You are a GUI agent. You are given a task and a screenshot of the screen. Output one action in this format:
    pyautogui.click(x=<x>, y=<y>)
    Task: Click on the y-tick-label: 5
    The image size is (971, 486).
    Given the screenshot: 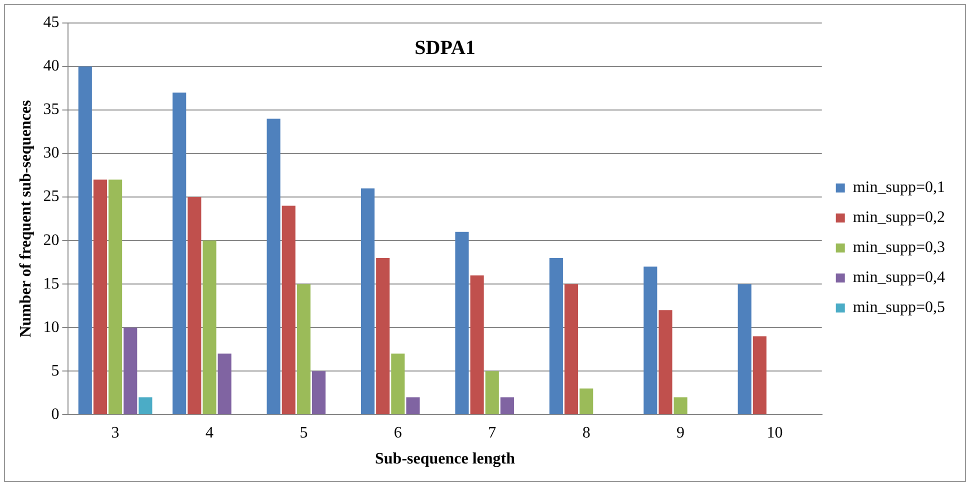 What is the action you would take?
    pyautogui.click(x=55, y=371)
    